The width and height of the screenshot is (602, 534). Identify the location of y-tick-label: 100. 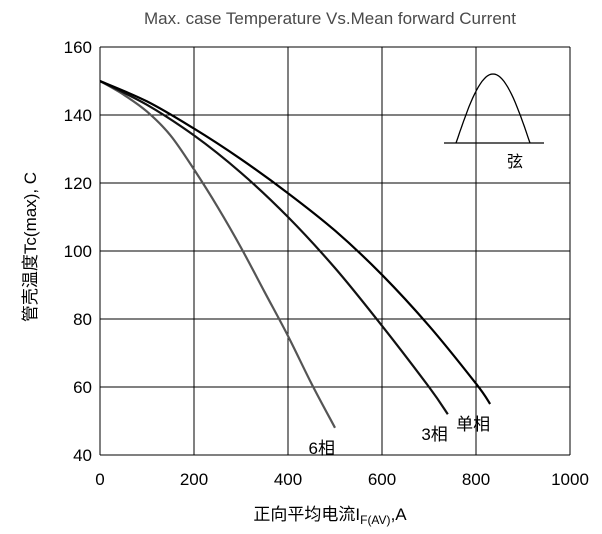
(78, 251).